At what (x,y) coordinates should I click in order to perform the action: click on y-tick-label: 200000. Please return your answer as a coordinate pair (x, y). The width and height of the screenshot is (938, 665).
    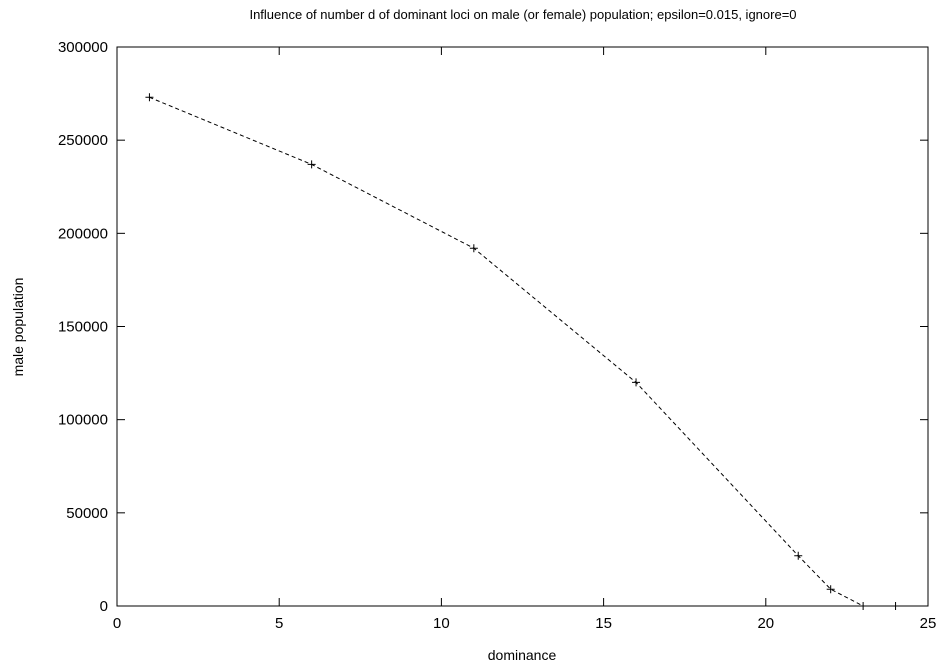
    Looking at the image, I should click on (83, 233).